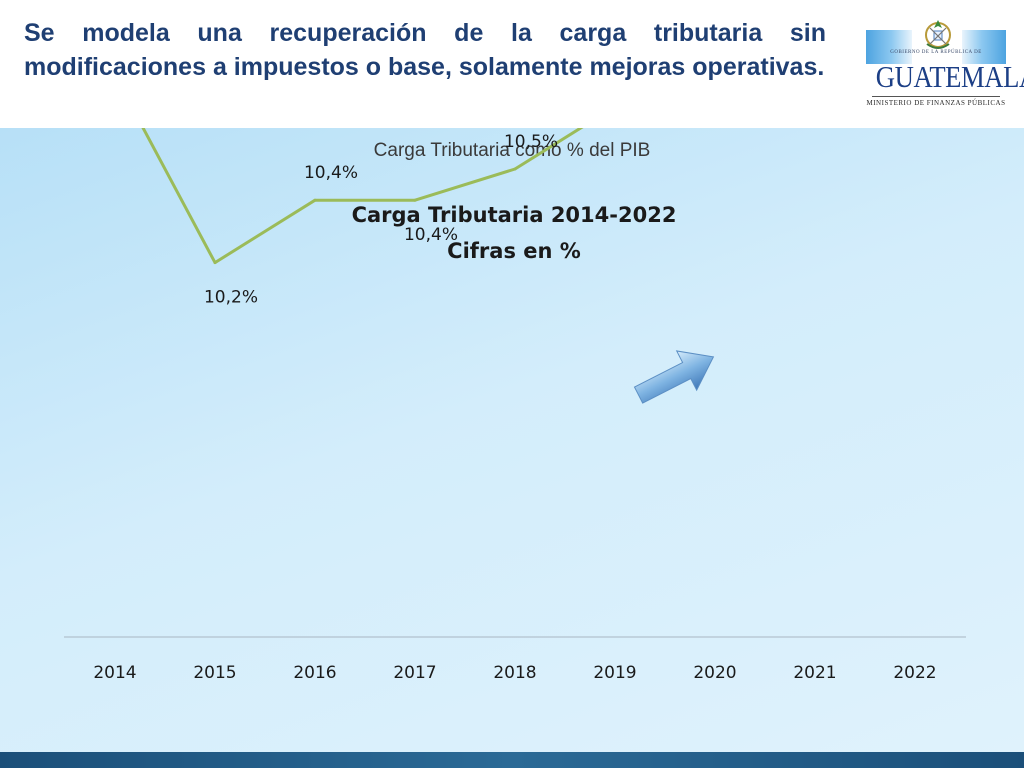 This screenshot has width=1024, height=768. Describe the element at coordinates (914, 673) in the screenshot. I see `x-tick-label: 2022` at that location.